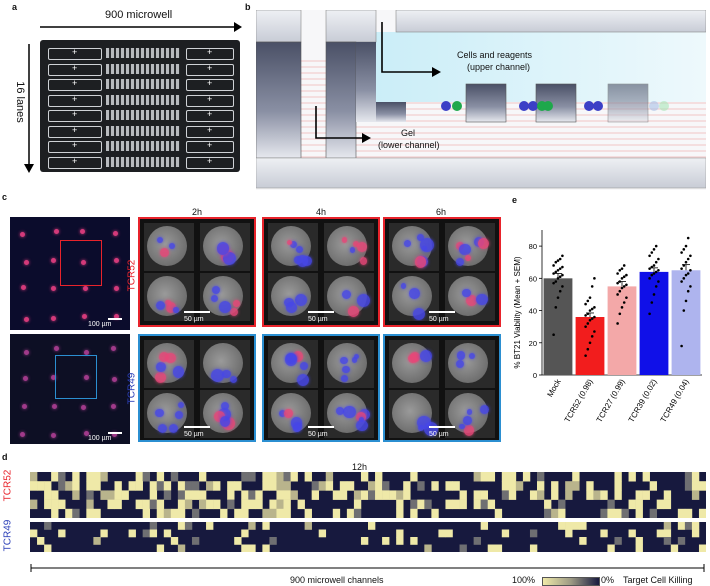 The height and width of the screenshot is (586, 710). What do you see at coordinates (554, 388) in the screenshot?
I see `chart-category-label: Mock` at bounding box center [554, 388].